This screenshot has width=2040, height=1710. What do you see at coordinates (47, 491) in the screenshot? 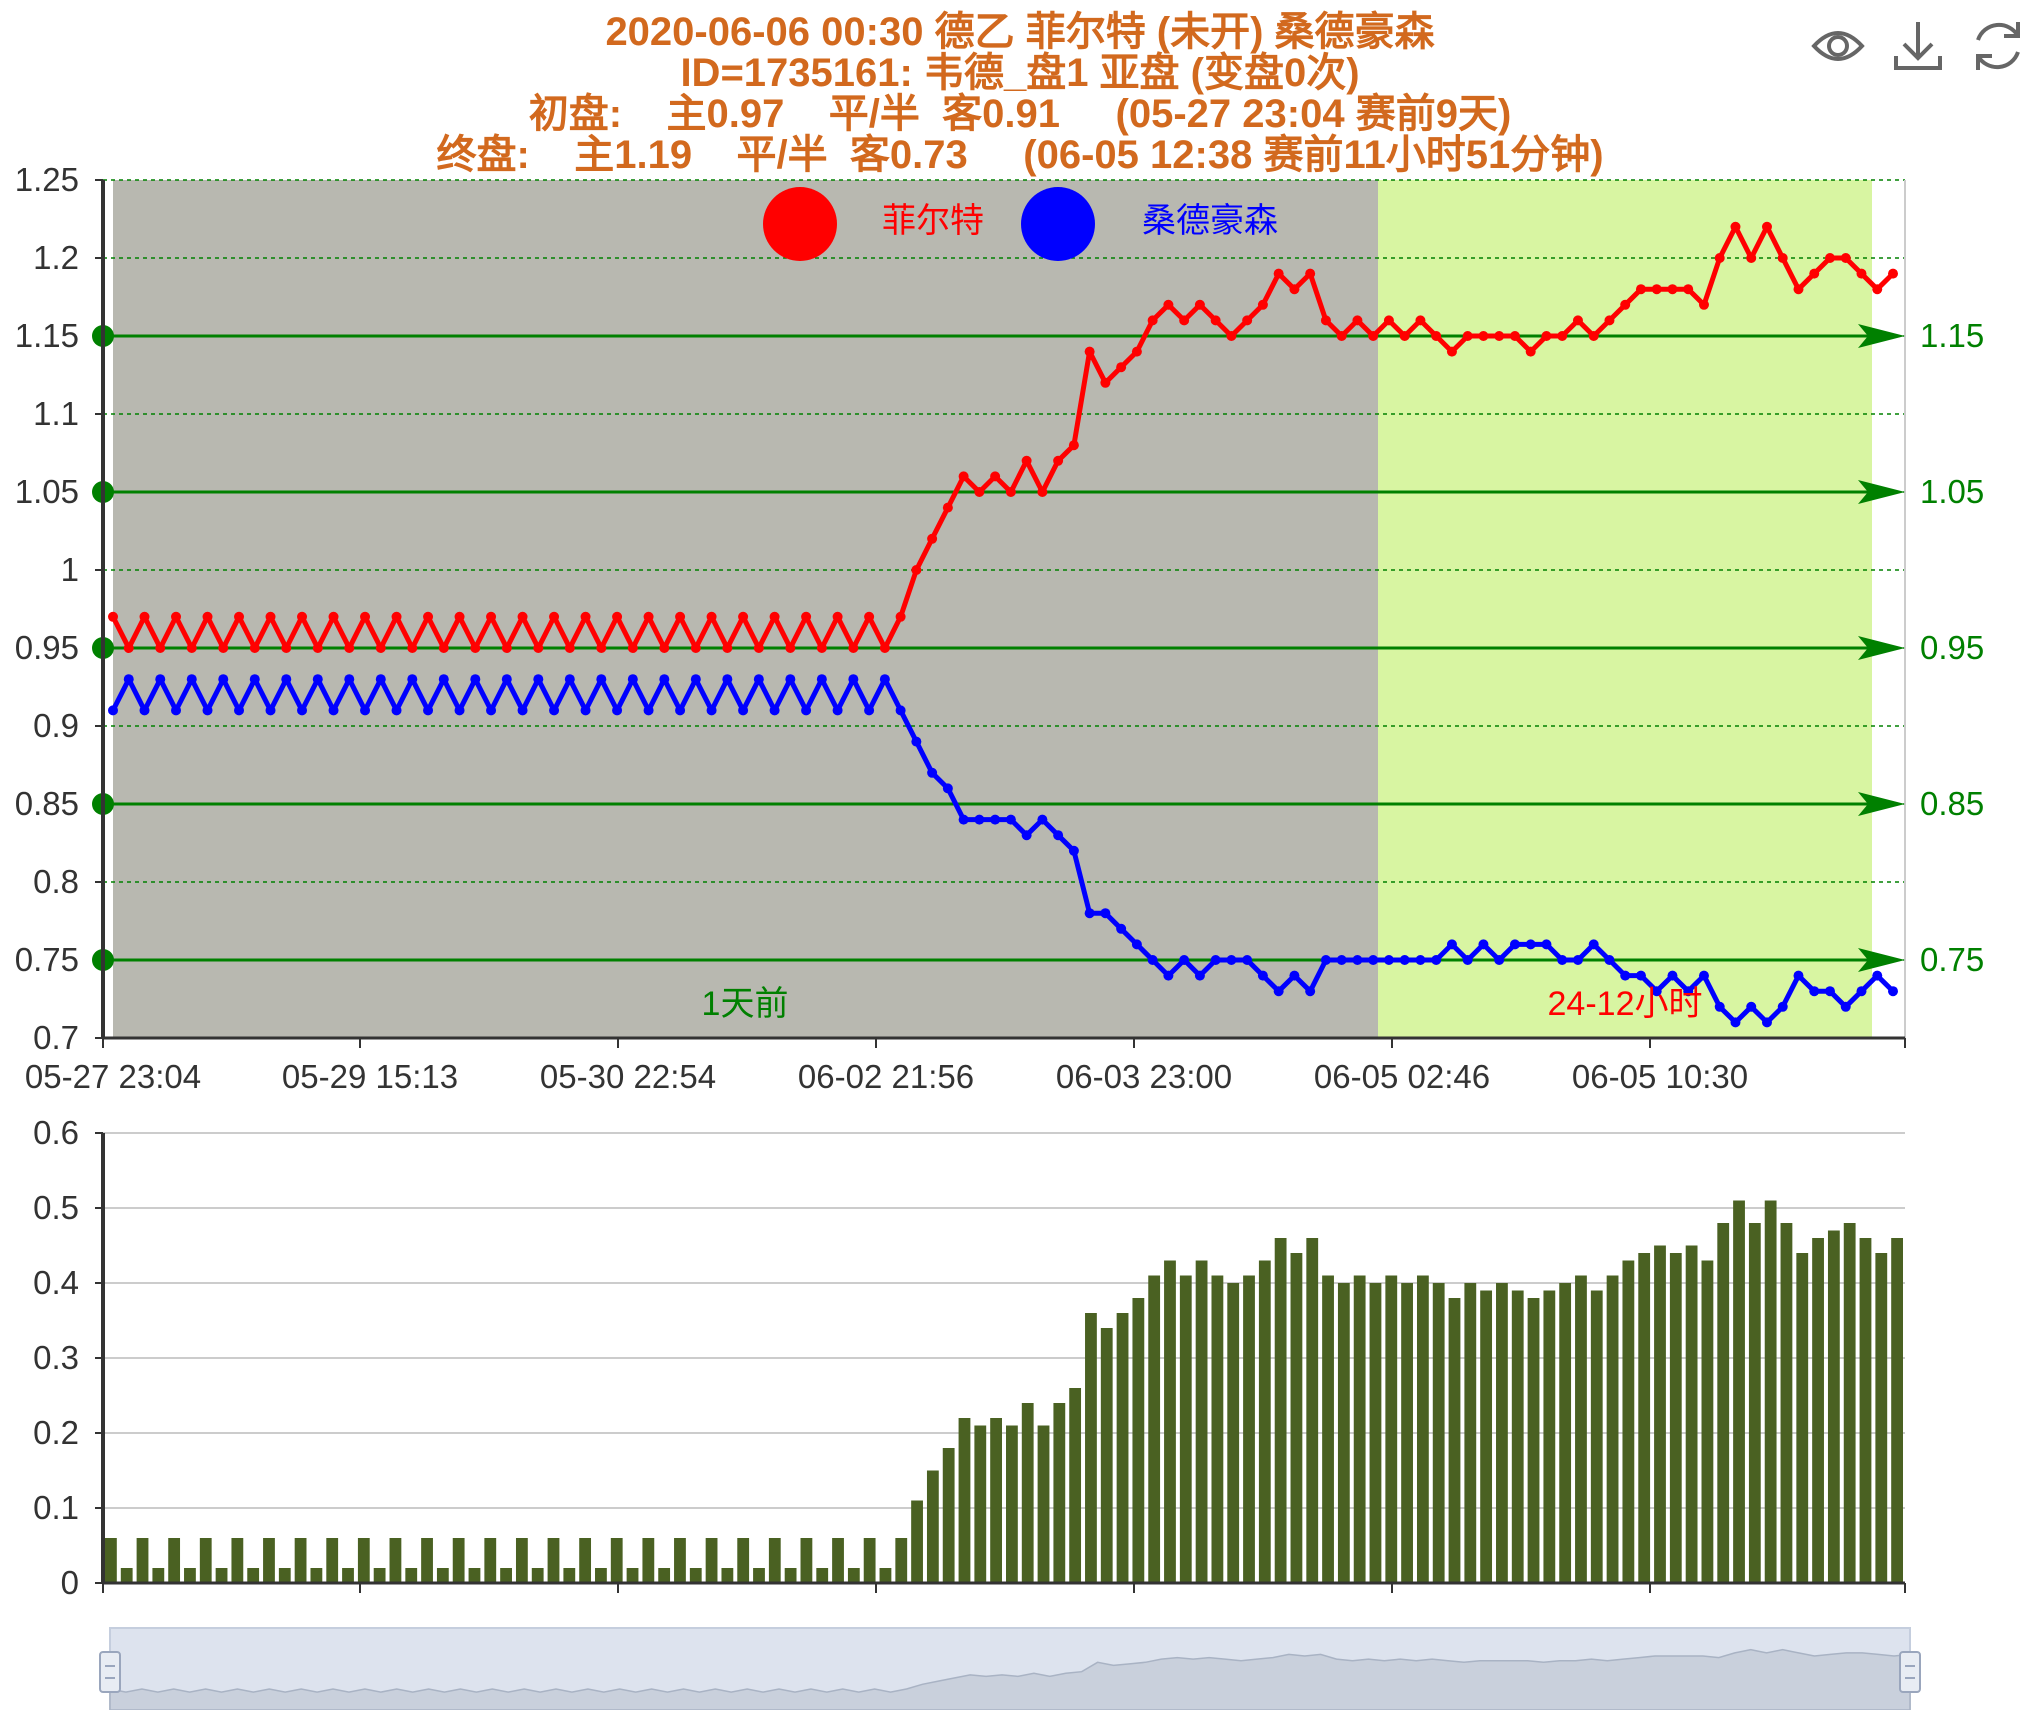
I see `y-tick-label: 1.05` at bounding box center [47, 491].